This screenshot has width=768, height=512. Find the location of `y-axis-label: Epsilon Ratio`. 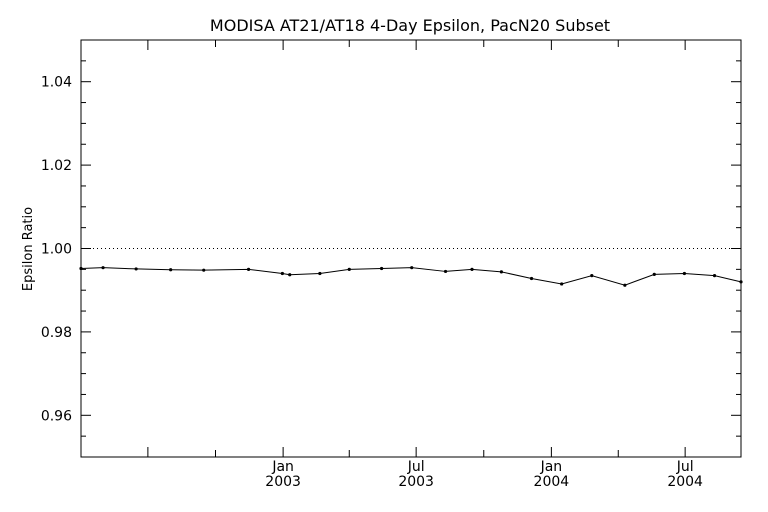

y-axis-label: Epsilon Ratio is located at coordinates (28, 249).